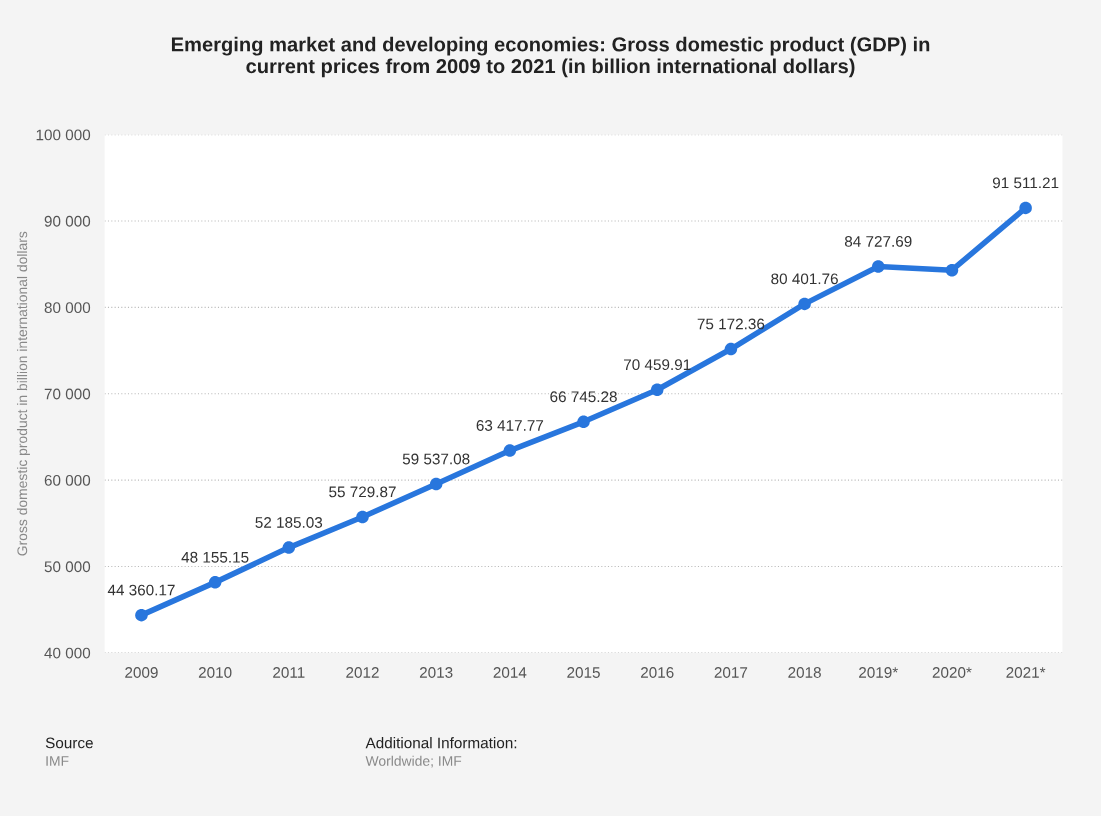 The image size is (1101, 816). Describe the element at coordinates (63, 135) in the screenshot. I see `y-tick-label: 100 000` at that location.